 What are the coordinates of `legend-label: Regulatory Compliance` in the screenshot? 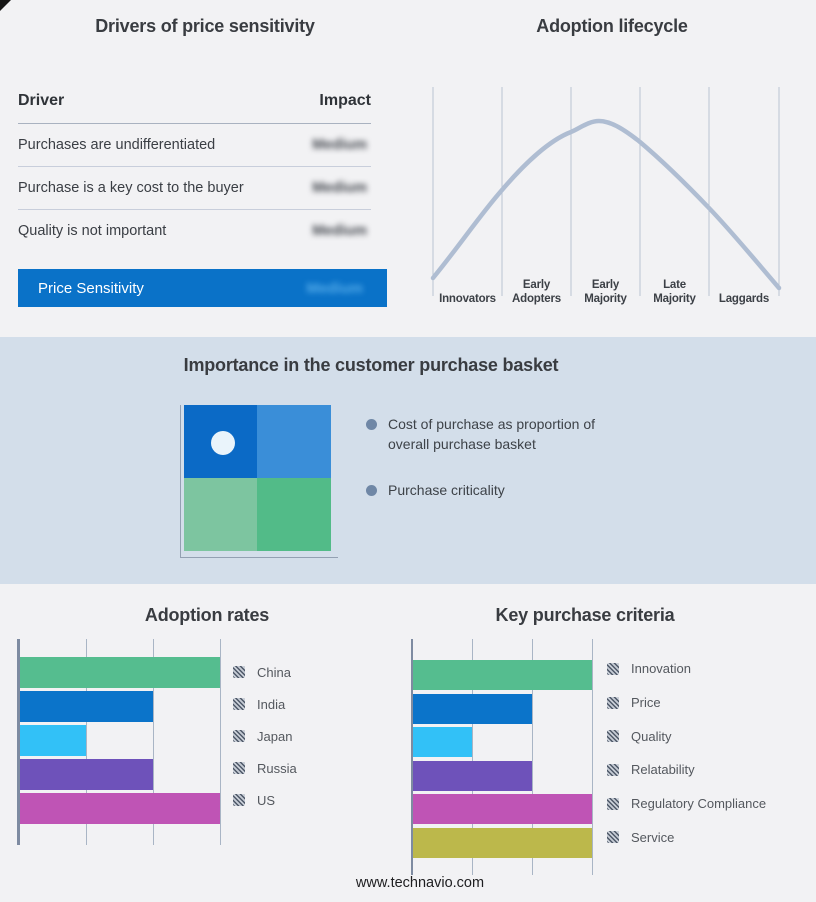 It's located at (699, 804).